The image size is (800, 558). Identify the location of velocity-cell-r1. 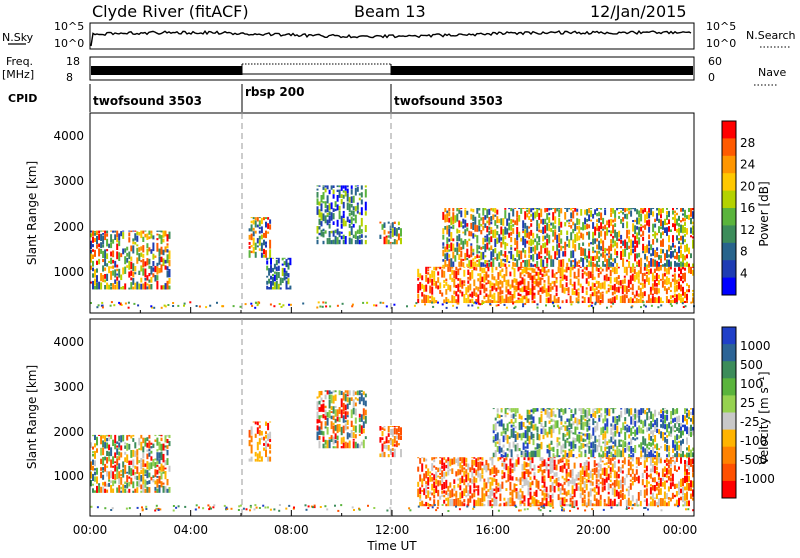
(259, 455).